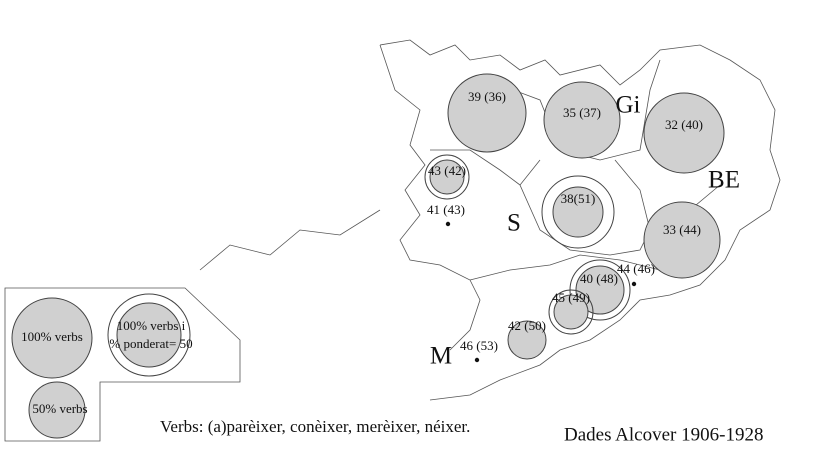 Image resolution: width=822 pixels, height=459 pixels. Describe the element at coordinates (582, 112) in the screenshot. I see `place-label: 35 (37)` at that location.